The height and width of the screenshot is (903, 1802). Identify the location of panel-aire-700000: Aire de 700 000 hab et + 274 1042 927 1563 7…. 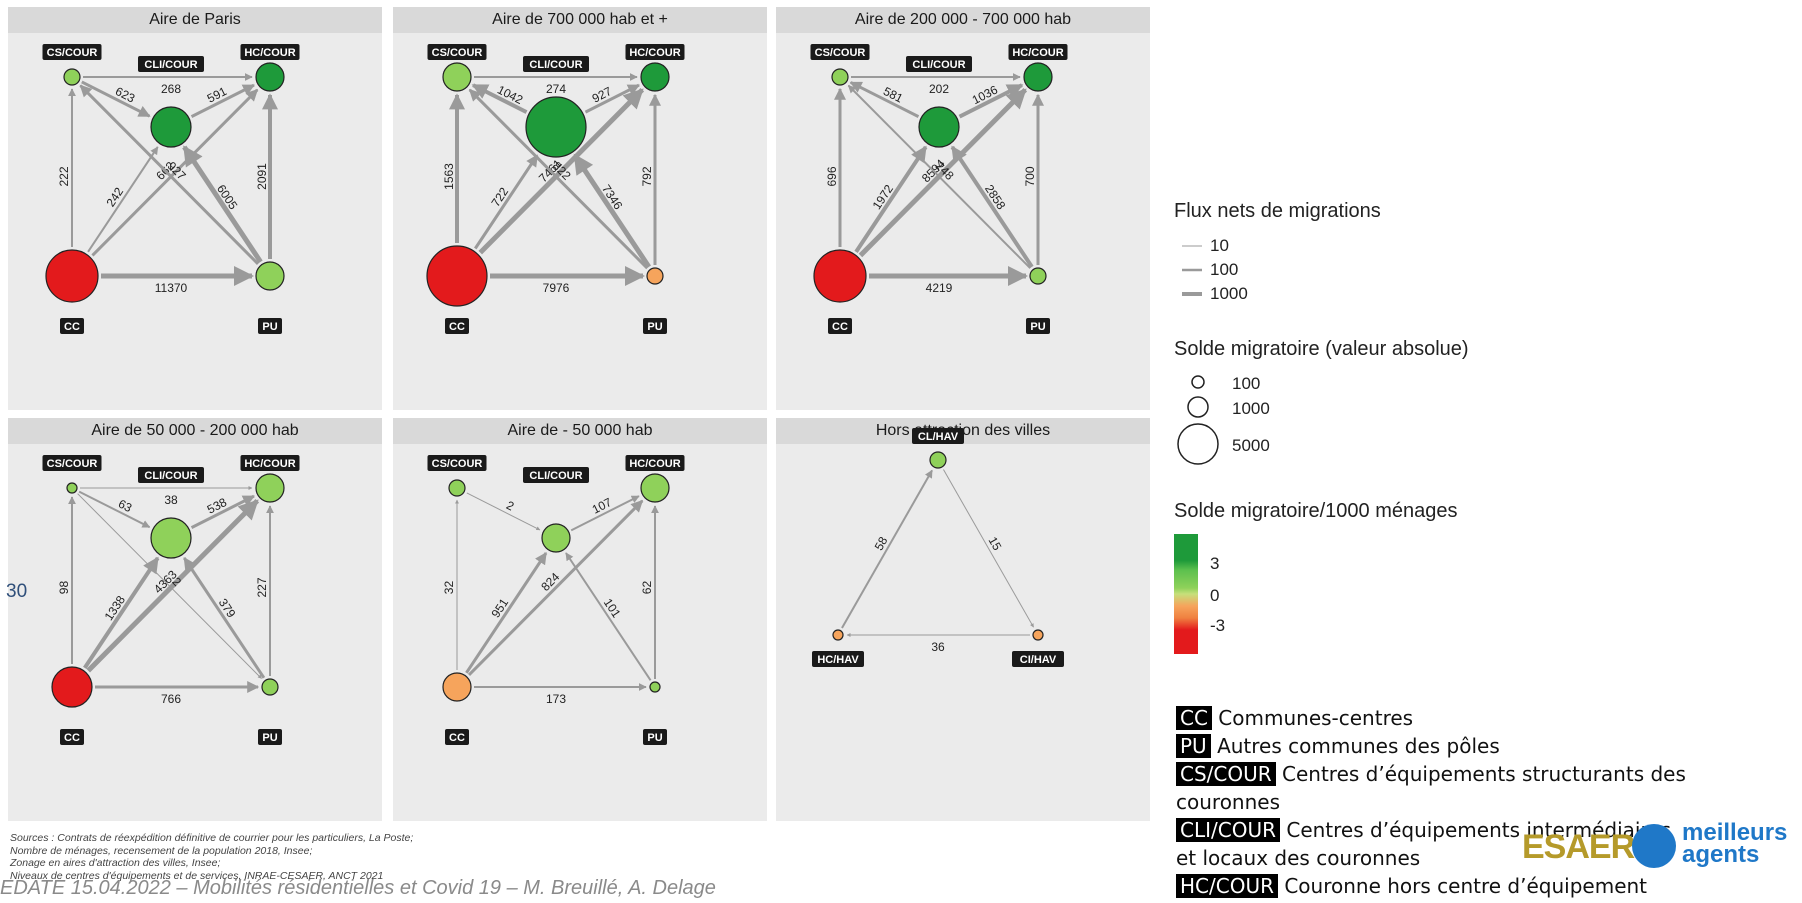
(580, 208).